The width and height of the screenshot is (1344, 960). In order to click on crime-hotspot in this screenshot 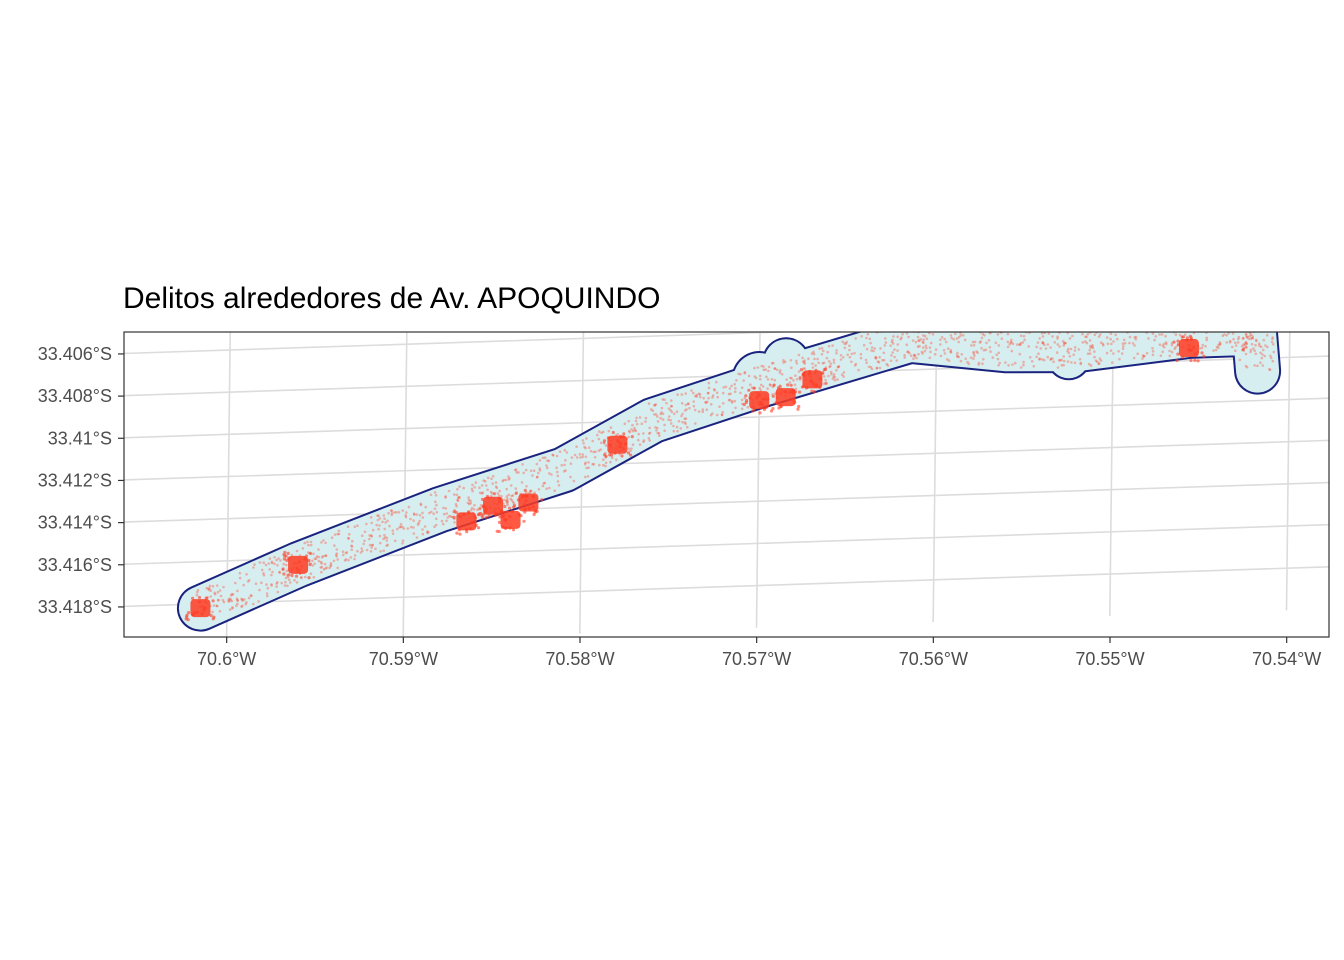, I will do `click(200, 608)`.